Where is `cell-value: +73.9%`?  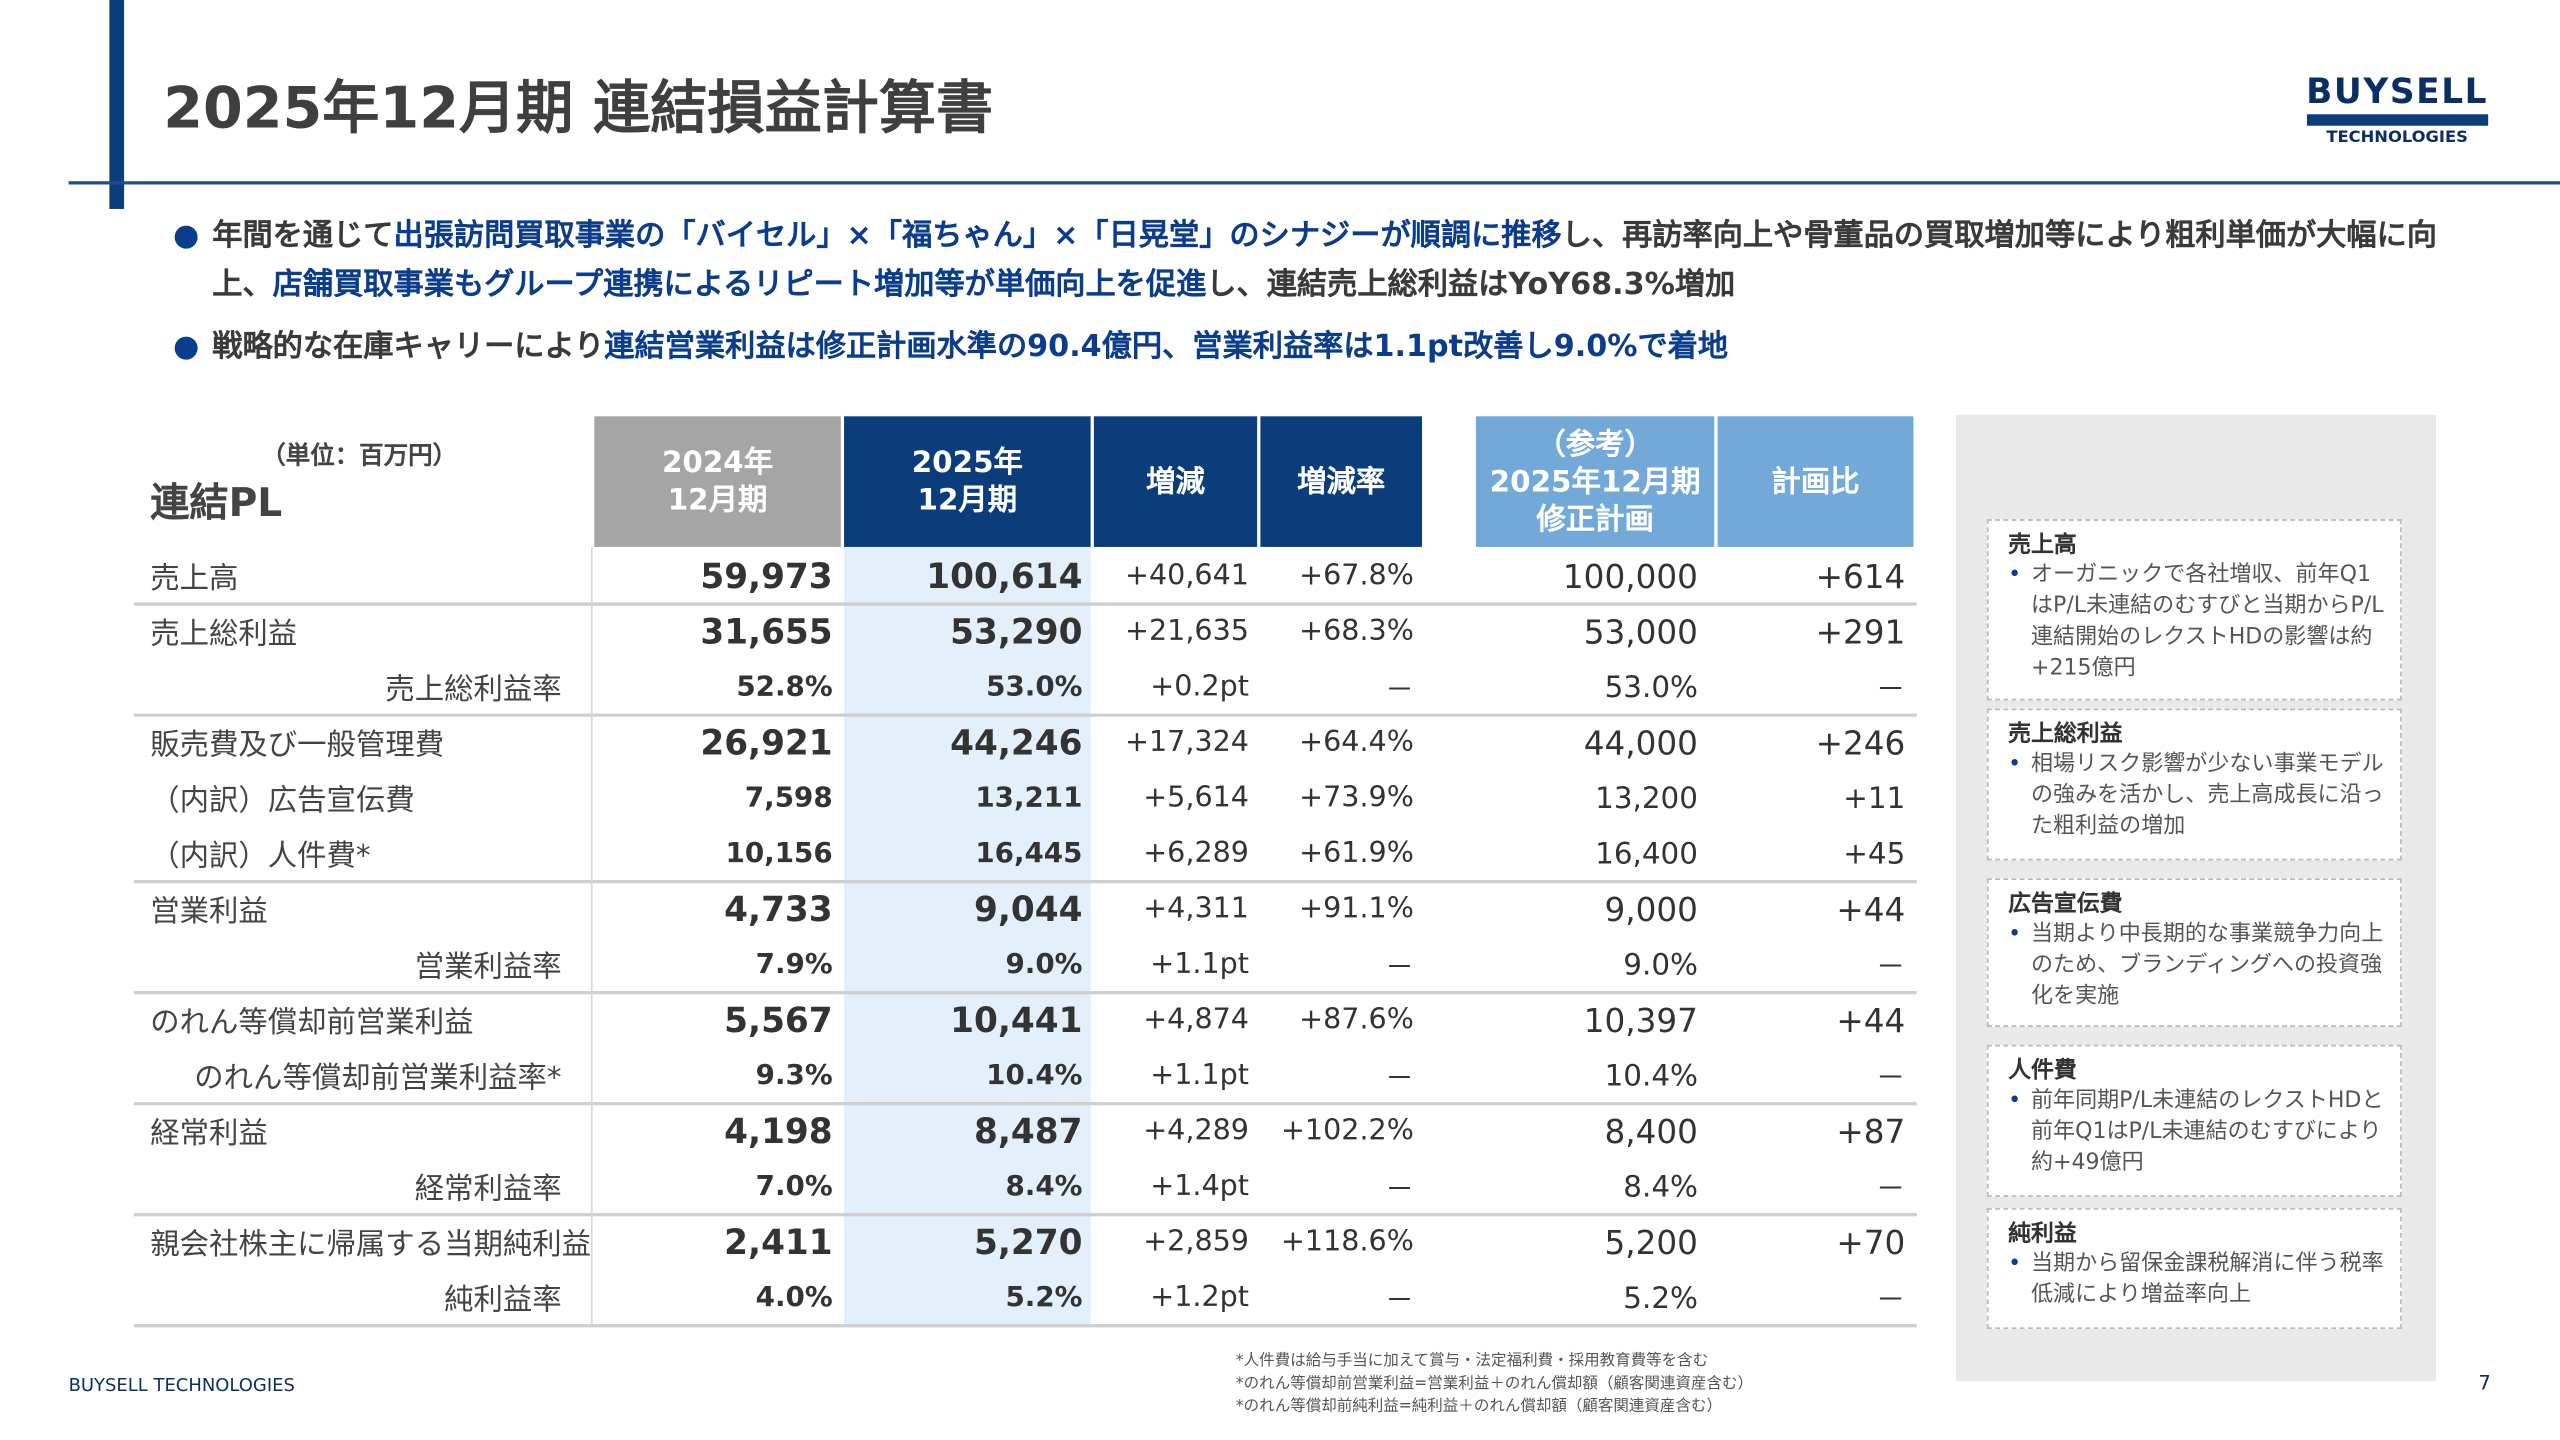
cell-value: +73.9% is located at coordinates (1356, 798).